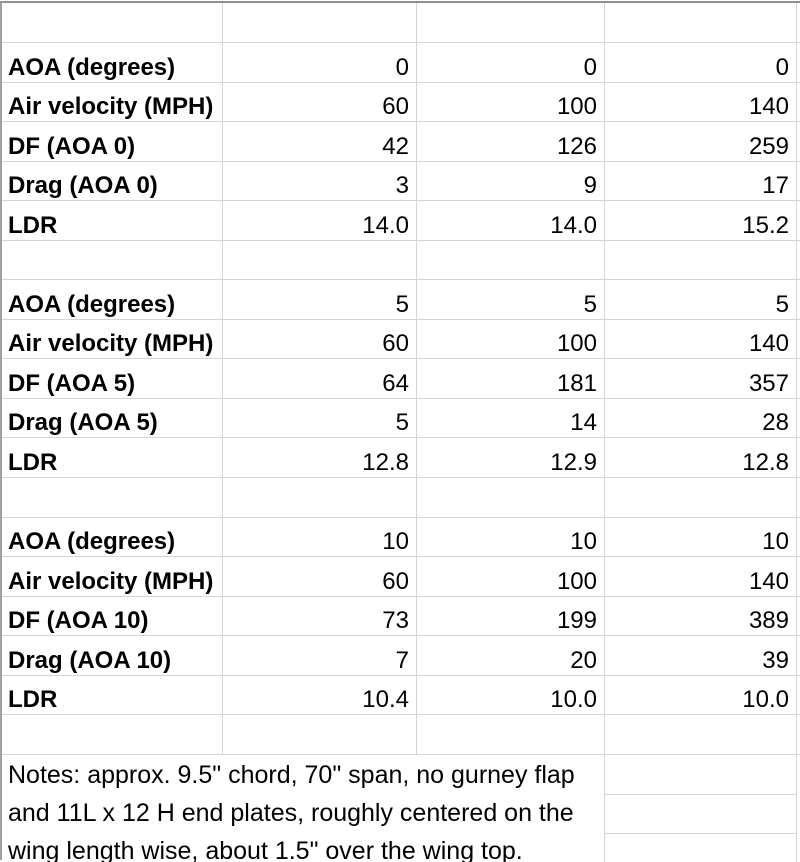 Image resolution: width=800 pixels, height=862 pixels. Describe the element at coordinates (320, 616) in the screenshot. I see `value-cell-1: 73` at that location.